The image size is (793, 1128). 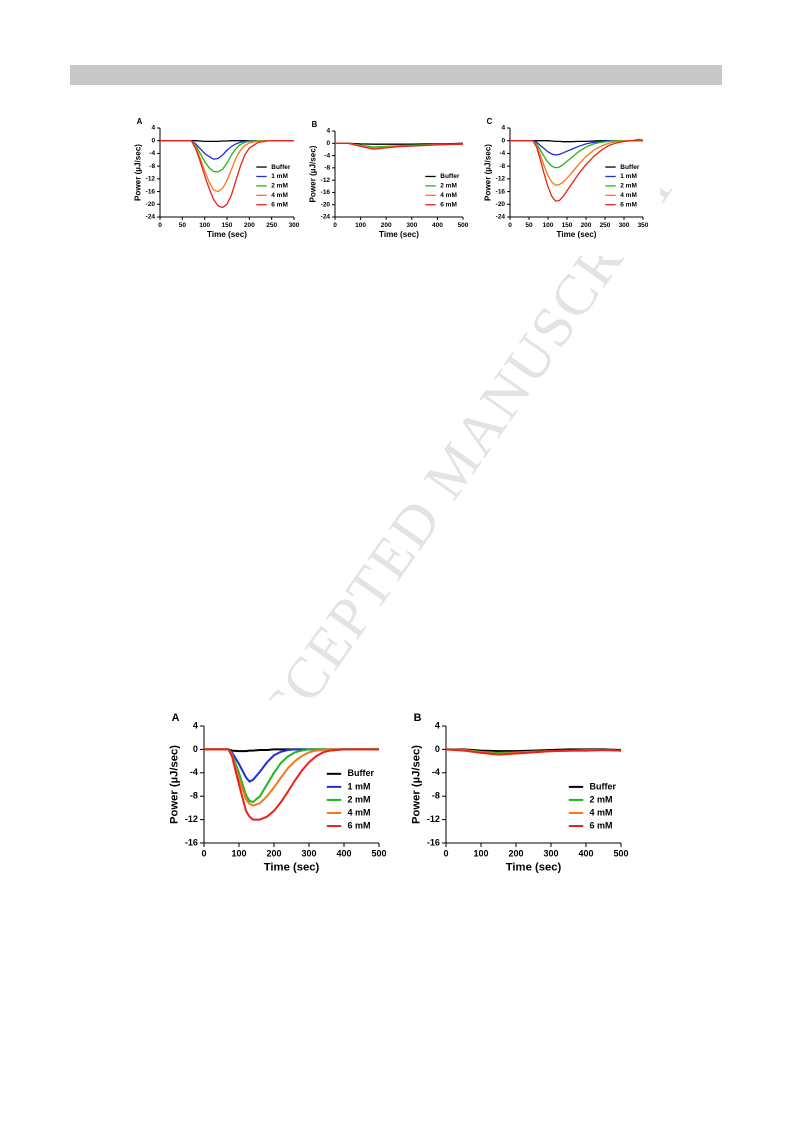 What do you see at coordinates (140, 121) in the screenshot?
I see `panel-label: A` at bounding box center [140, 121].